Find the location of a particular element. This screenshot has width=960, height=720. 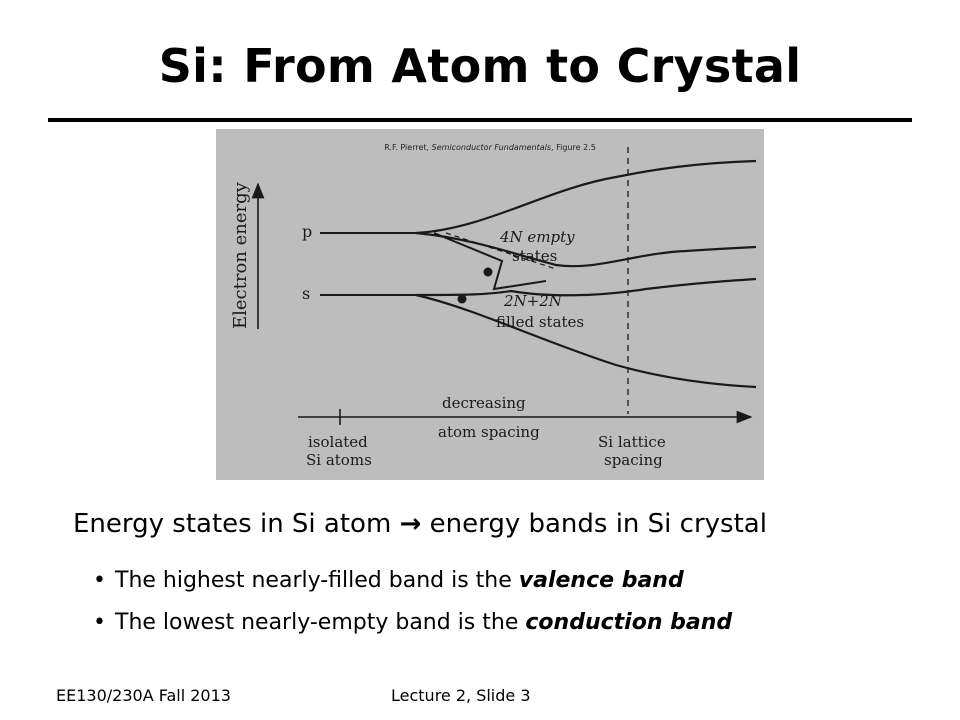

slide-title: Si: From Atom to Crystal is located at coordinates (480, 66).